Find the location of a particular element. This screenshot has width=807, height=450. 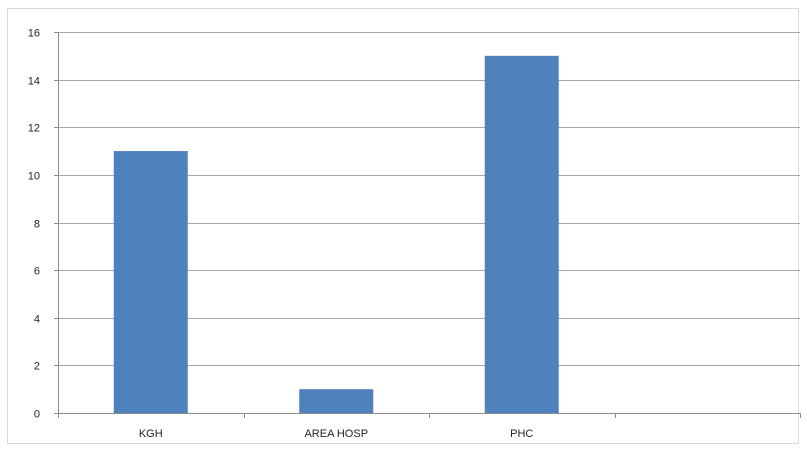

x-tick-label: PHC is located at coordinates (521, 434).